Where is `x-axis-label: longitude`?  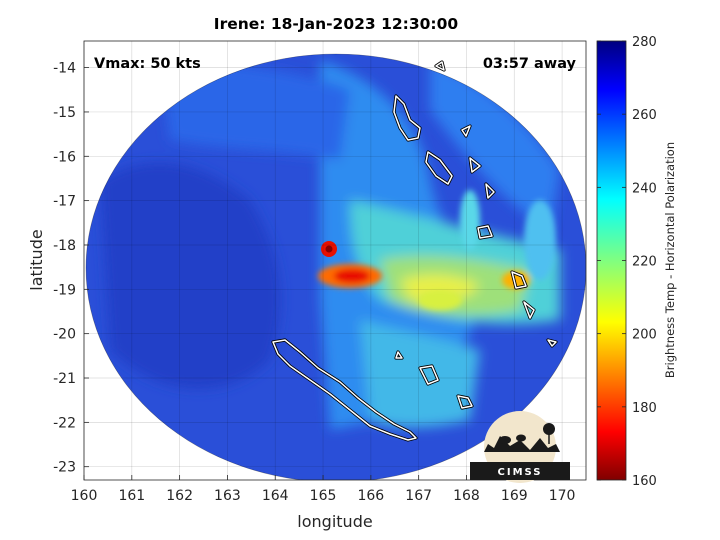
x-axis-label: longitude is located at coordinates (334, 521).